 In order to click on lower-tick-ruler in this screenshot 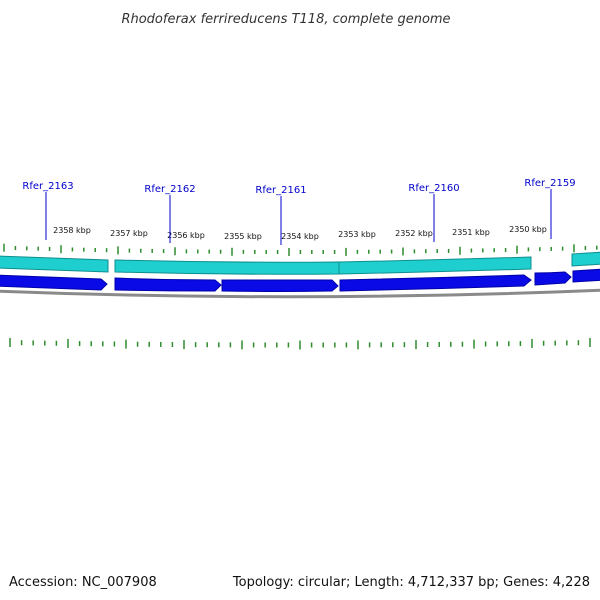, I will do `click(300, 344)`.